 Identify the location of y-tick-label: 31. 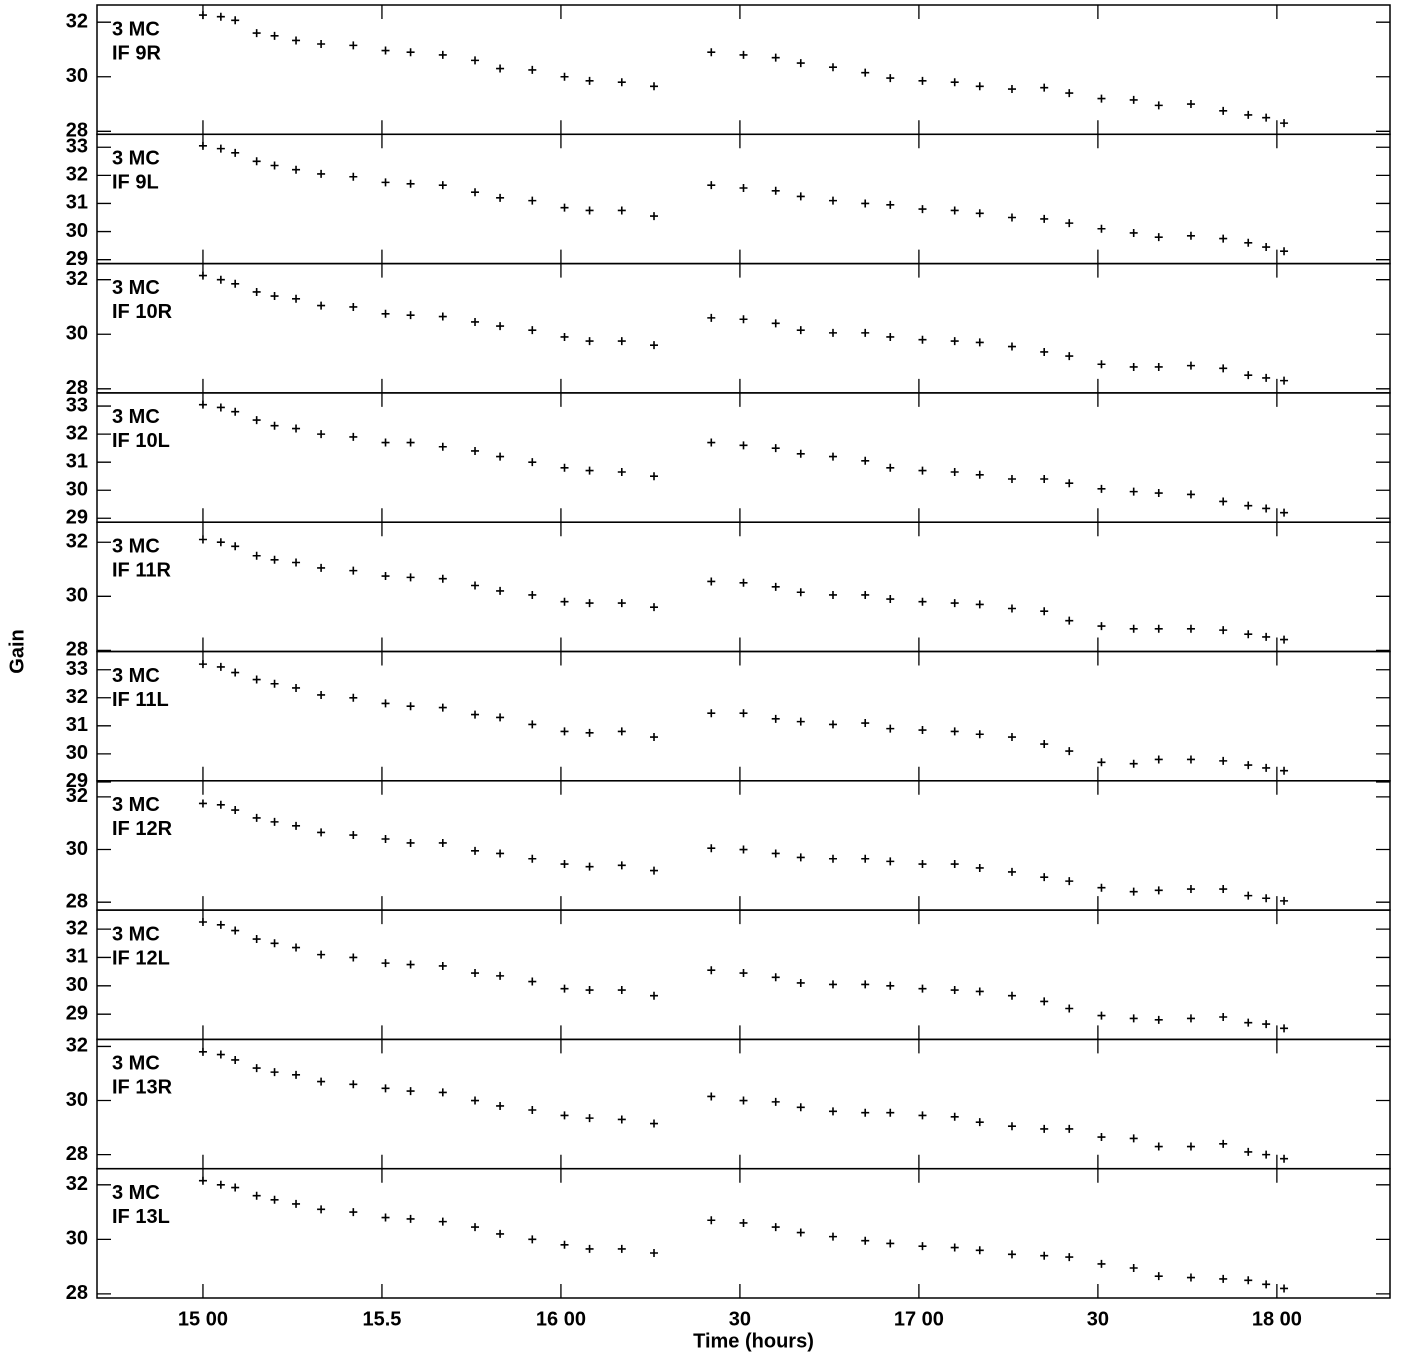
(77, 957).